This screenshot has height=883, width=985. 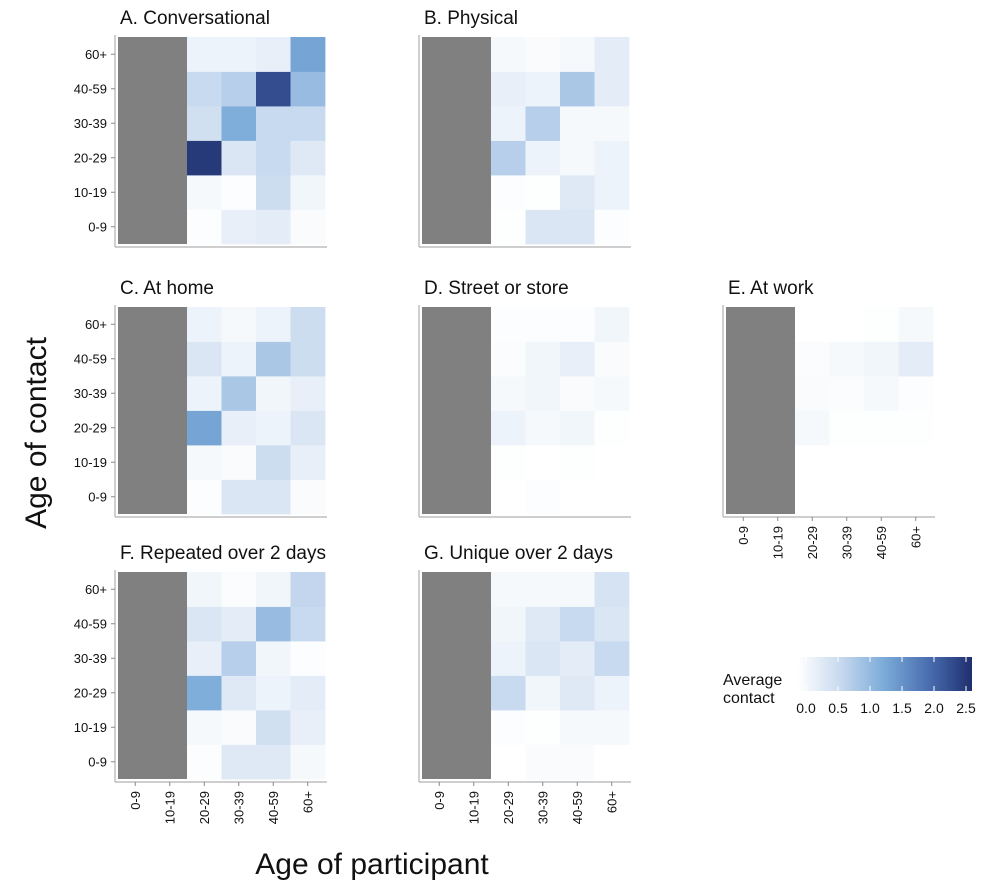 I want to click on legend-title-line: Average, so click(x=752, y=680).